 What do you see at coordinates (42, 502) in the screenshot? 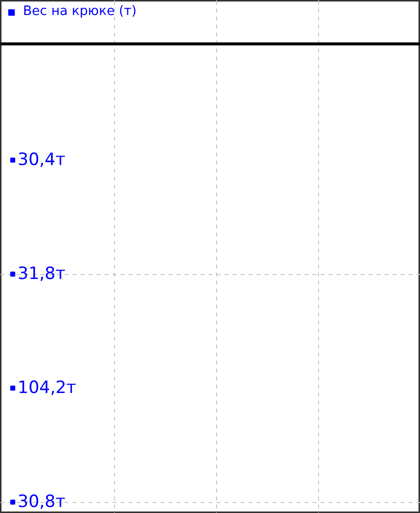
I see `data-label: 30,8т` at bounding box center [42, 502].